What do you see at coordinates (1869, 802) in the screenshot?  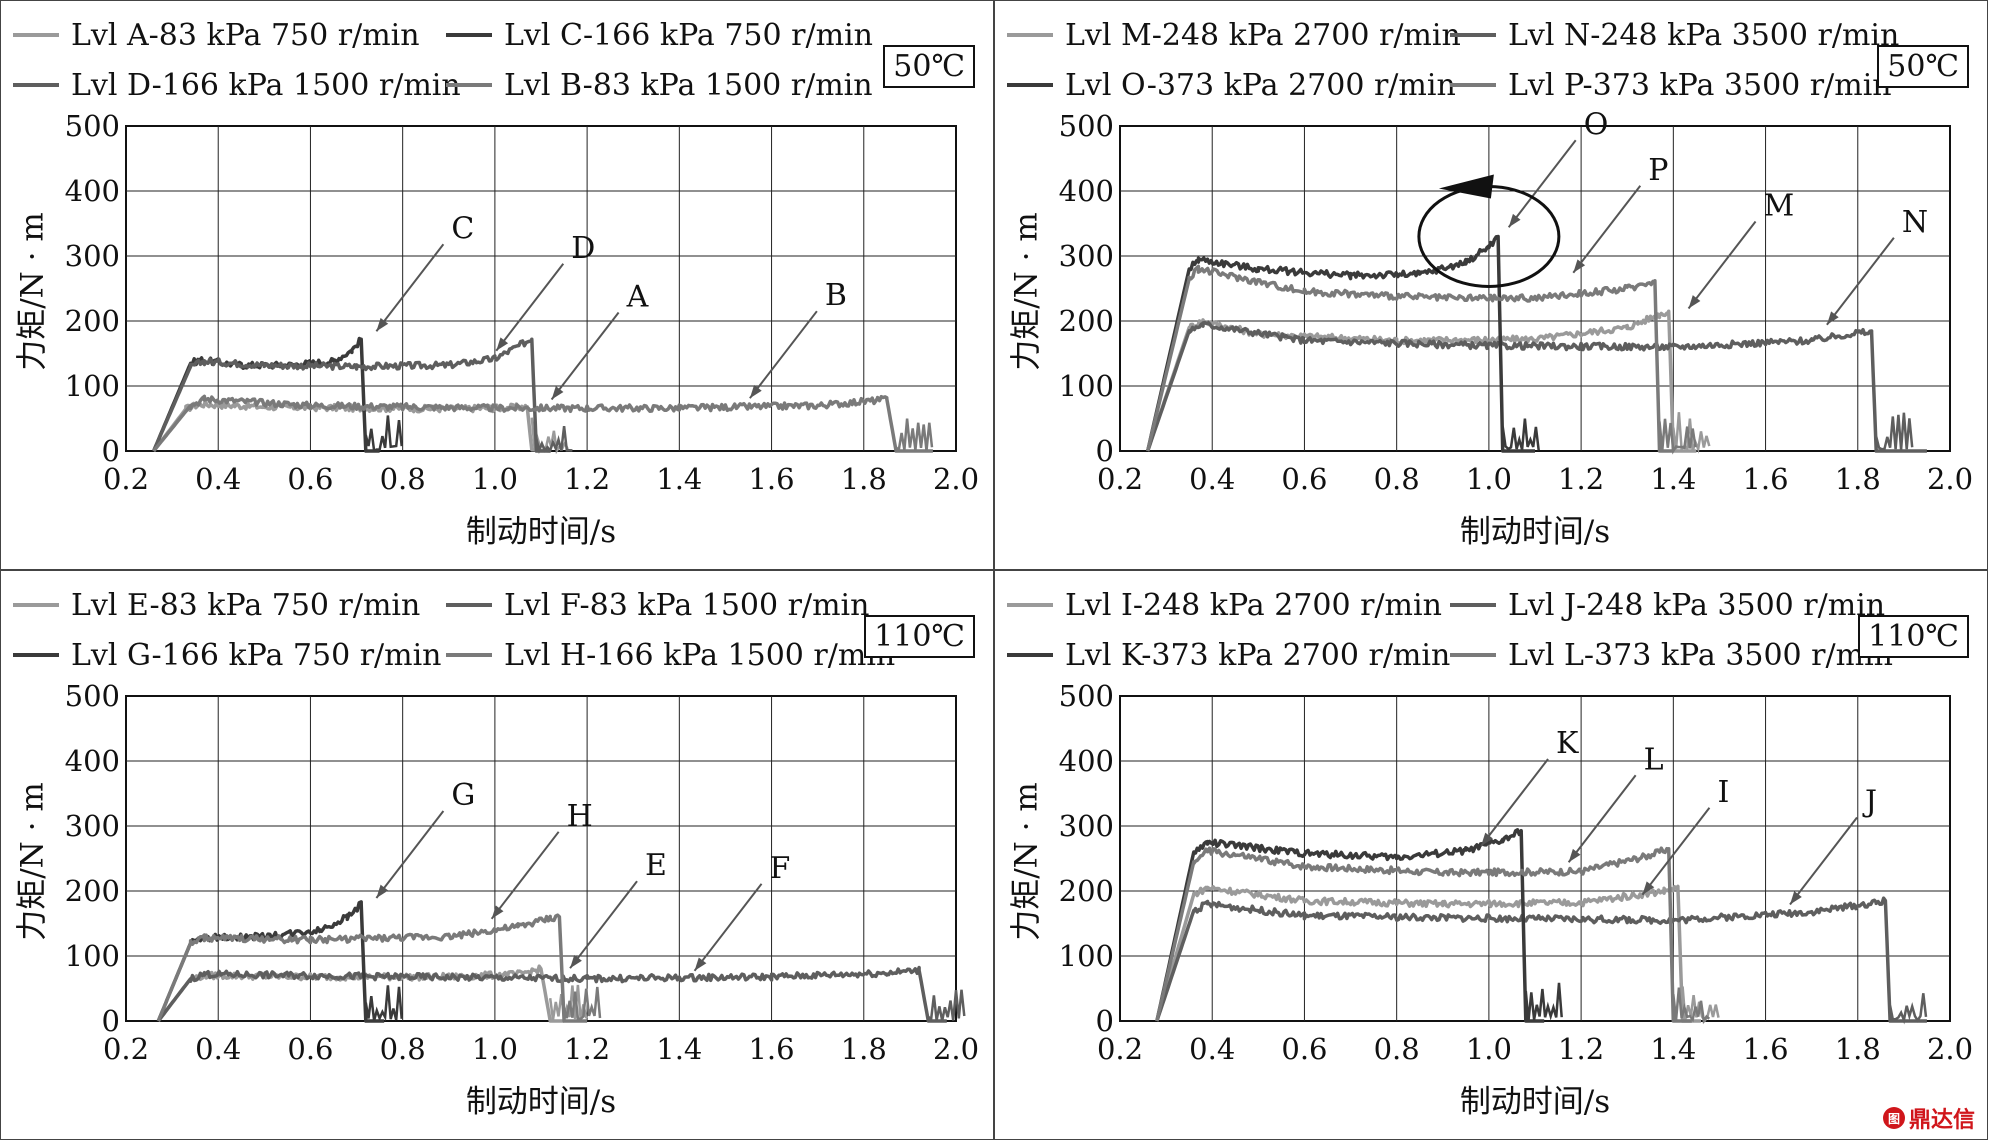 I see `annotation-label: J` at bounding box center [1869, 802].